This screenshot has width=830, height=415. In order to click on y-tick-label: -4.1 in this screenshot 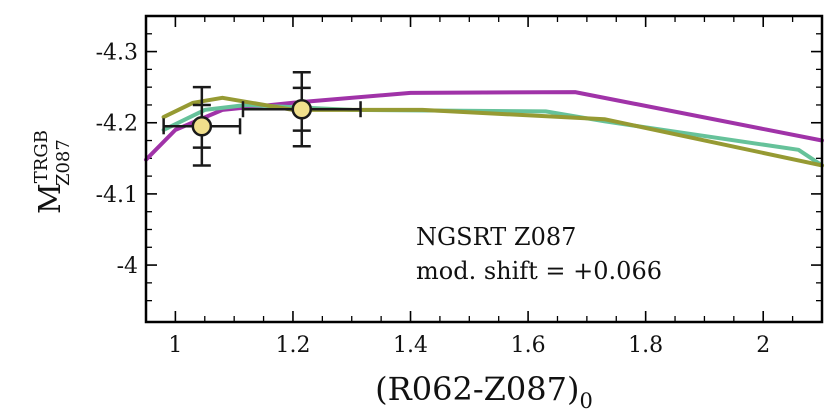, I will do `click(117, 195)`.